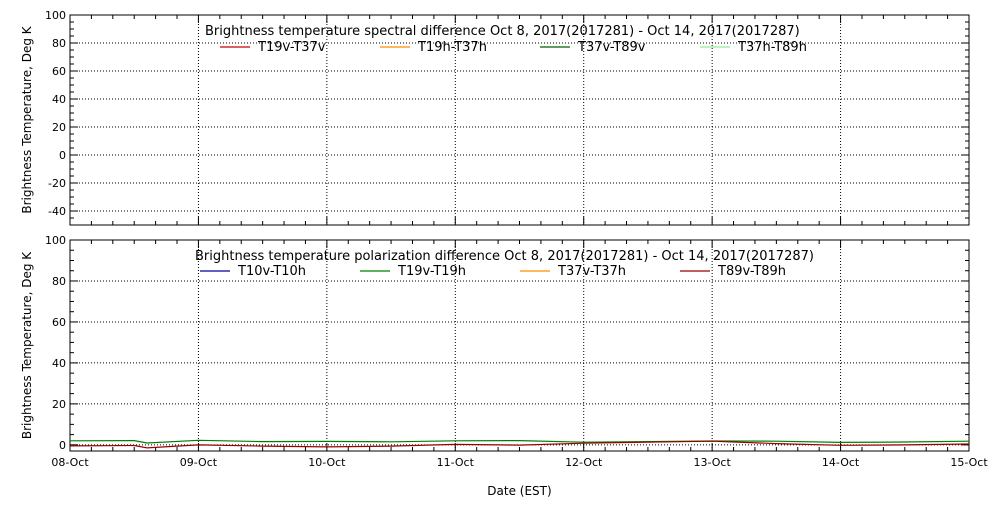  I want to click on panel1-y-tick-label: -40, so click(57, 211).